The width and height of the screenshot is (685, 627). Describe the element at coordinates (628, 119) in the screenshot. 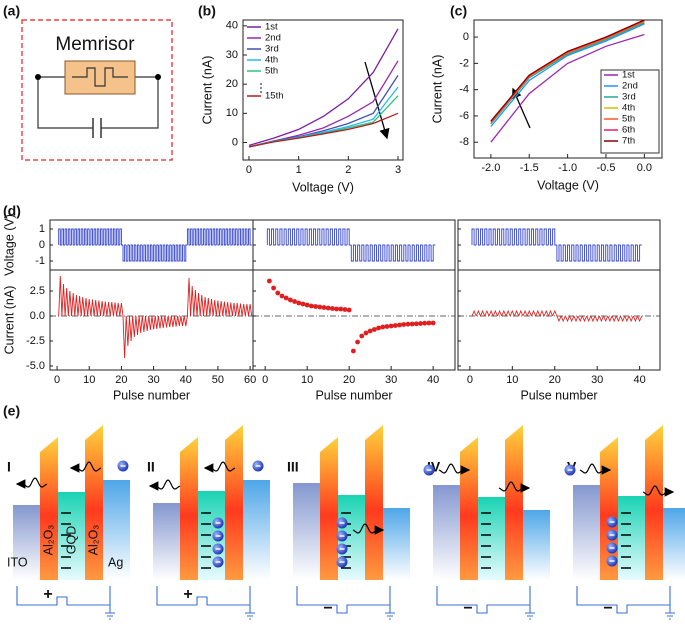

I see `legend-label: 5th` at that location.